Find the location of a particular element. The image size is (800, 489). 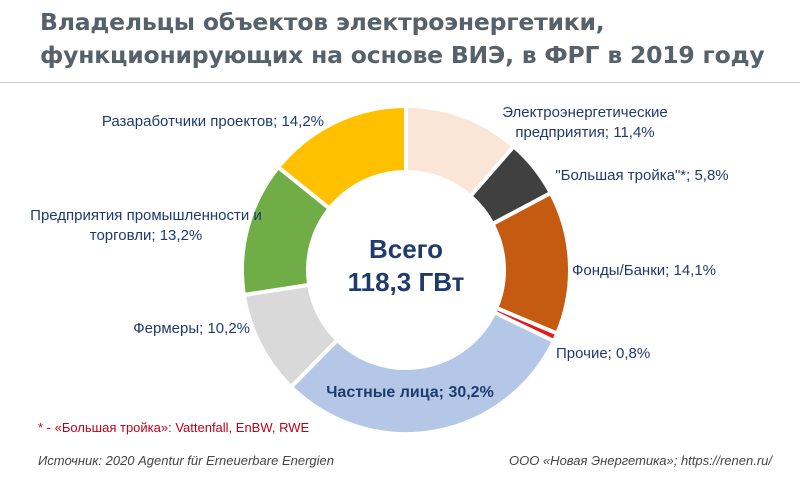

slice-label-7: Разаработчики проектов; 14,2% is located at coordinates (213, 121).